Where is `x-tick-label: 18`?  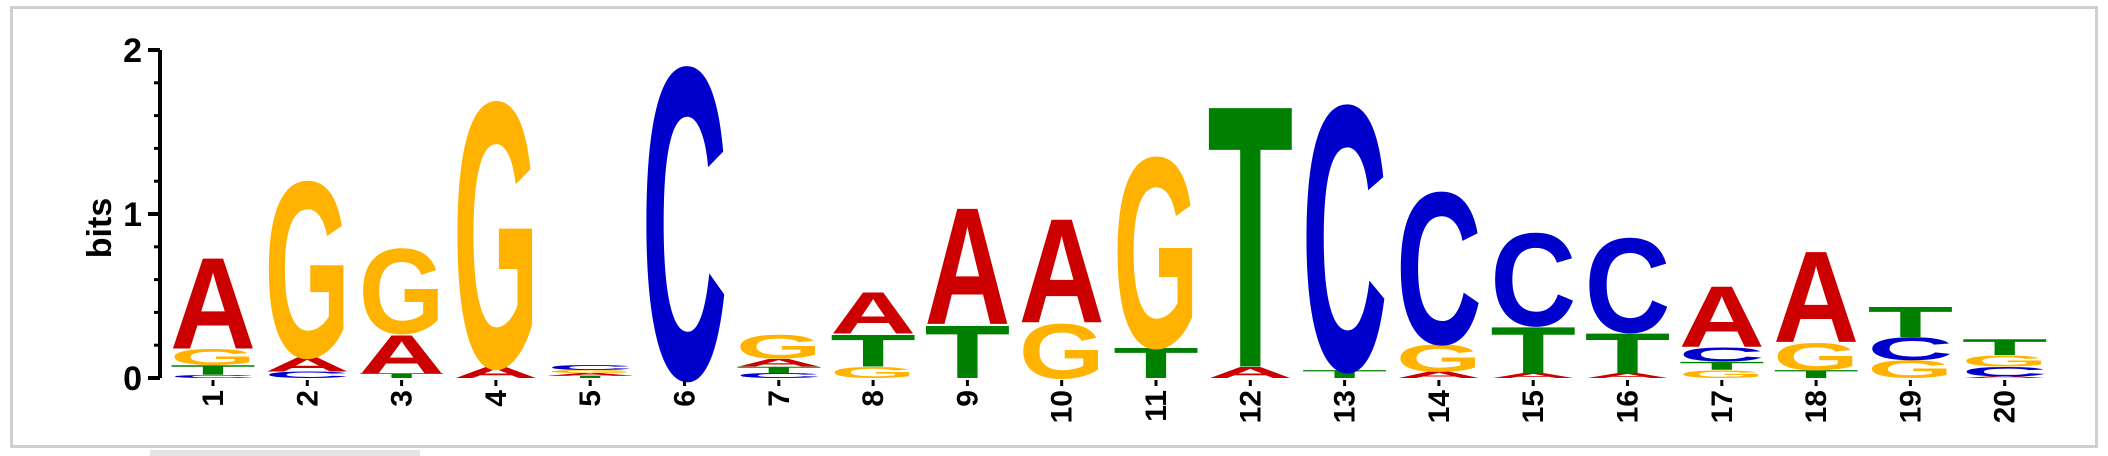 x-tick-label: 18 is located at coordinates (1816, 406).